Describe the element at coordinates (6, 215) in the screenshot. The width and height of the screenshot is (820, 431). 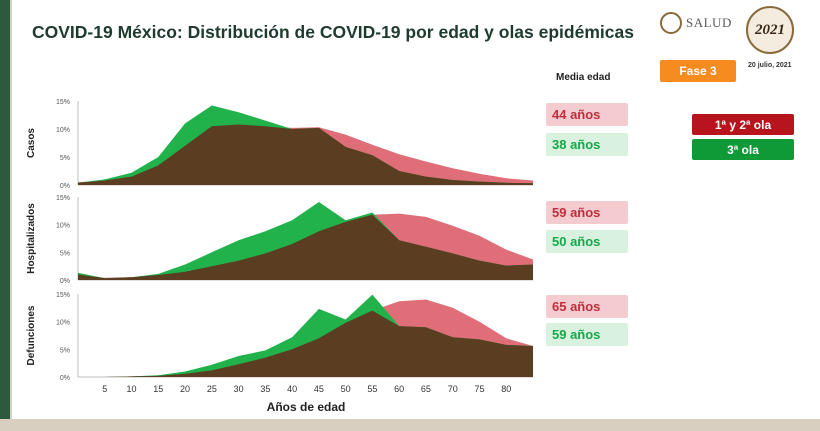
I see `decorative-side-band` at that location.